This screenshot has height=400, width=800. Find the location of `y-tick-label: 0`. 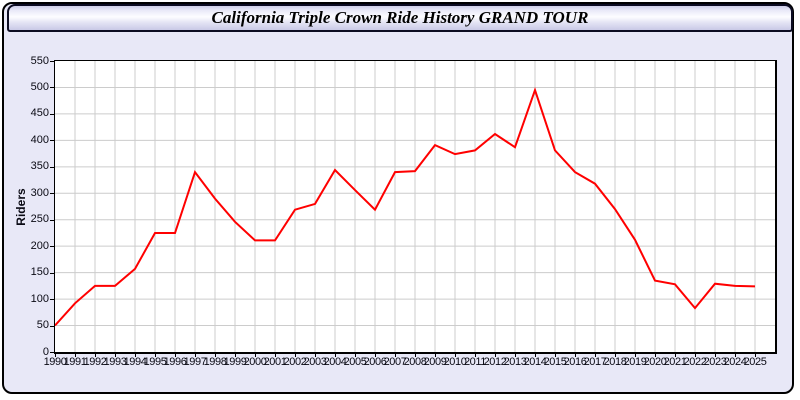

y-tick-label: 0 is located at coordinates (45, 351).